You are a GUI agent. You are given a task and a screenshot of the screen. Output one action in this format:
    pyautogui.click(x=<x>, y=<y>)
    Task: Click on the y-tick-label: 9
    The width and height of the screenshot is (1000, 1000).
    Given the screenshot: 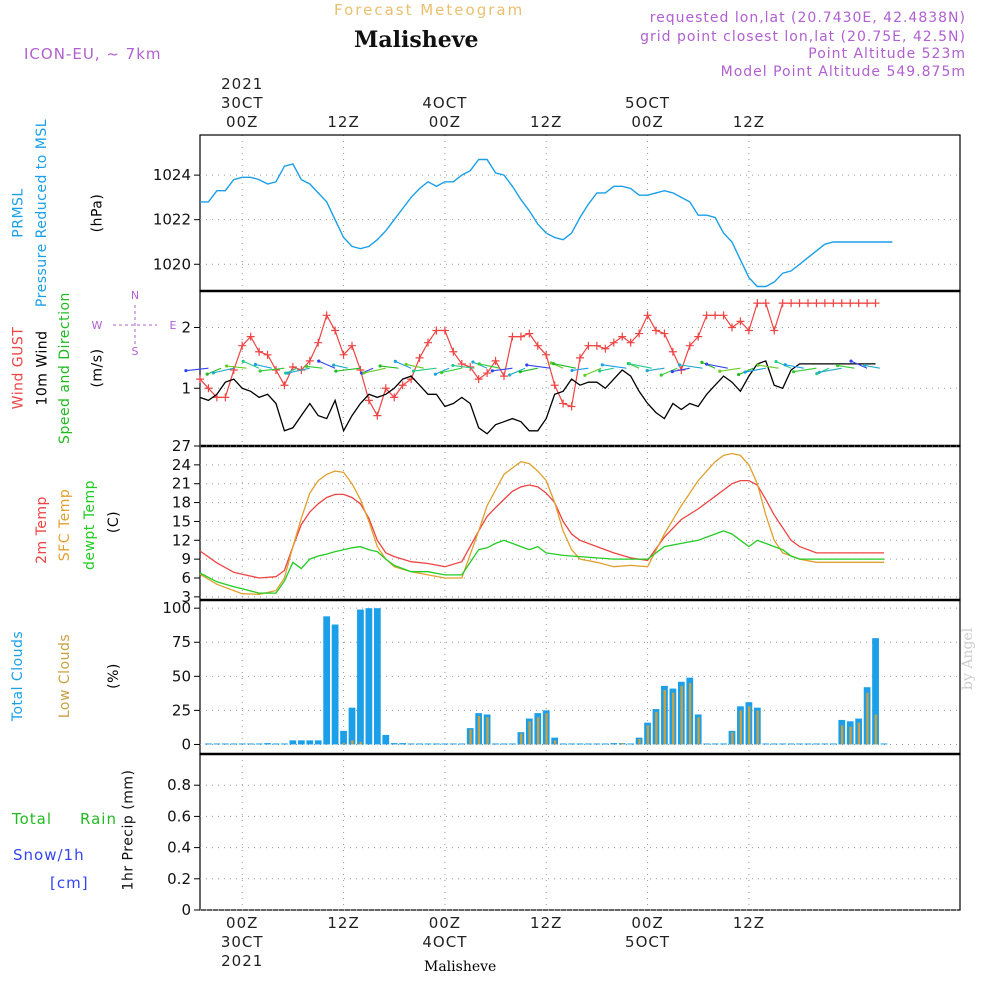 What is the action you would take?
    pyautogui.click(x=186, y=559)
    